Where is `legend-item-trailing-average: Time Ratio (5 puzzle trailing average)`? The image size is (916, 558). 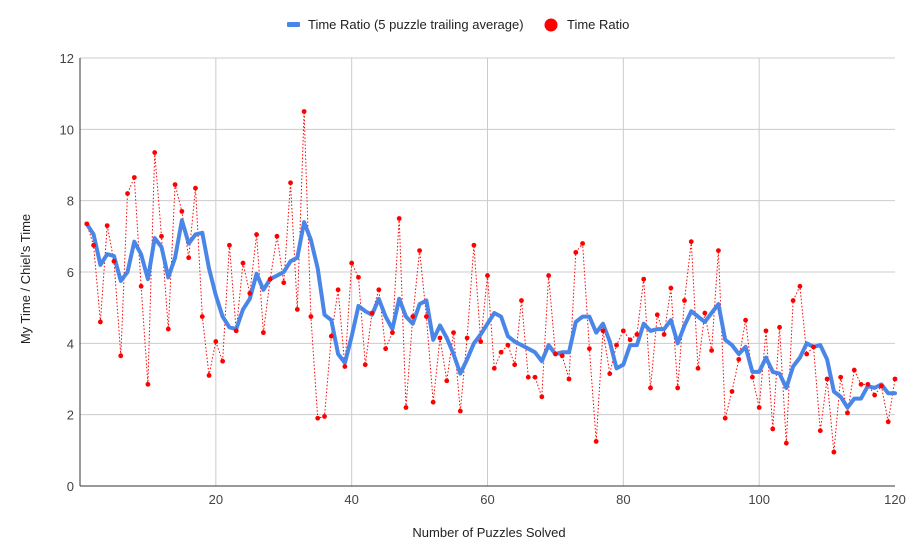 legend-item-trailing-average: Time Ratio (5 puzzle trailing average) is located at coordinates (405, 24).